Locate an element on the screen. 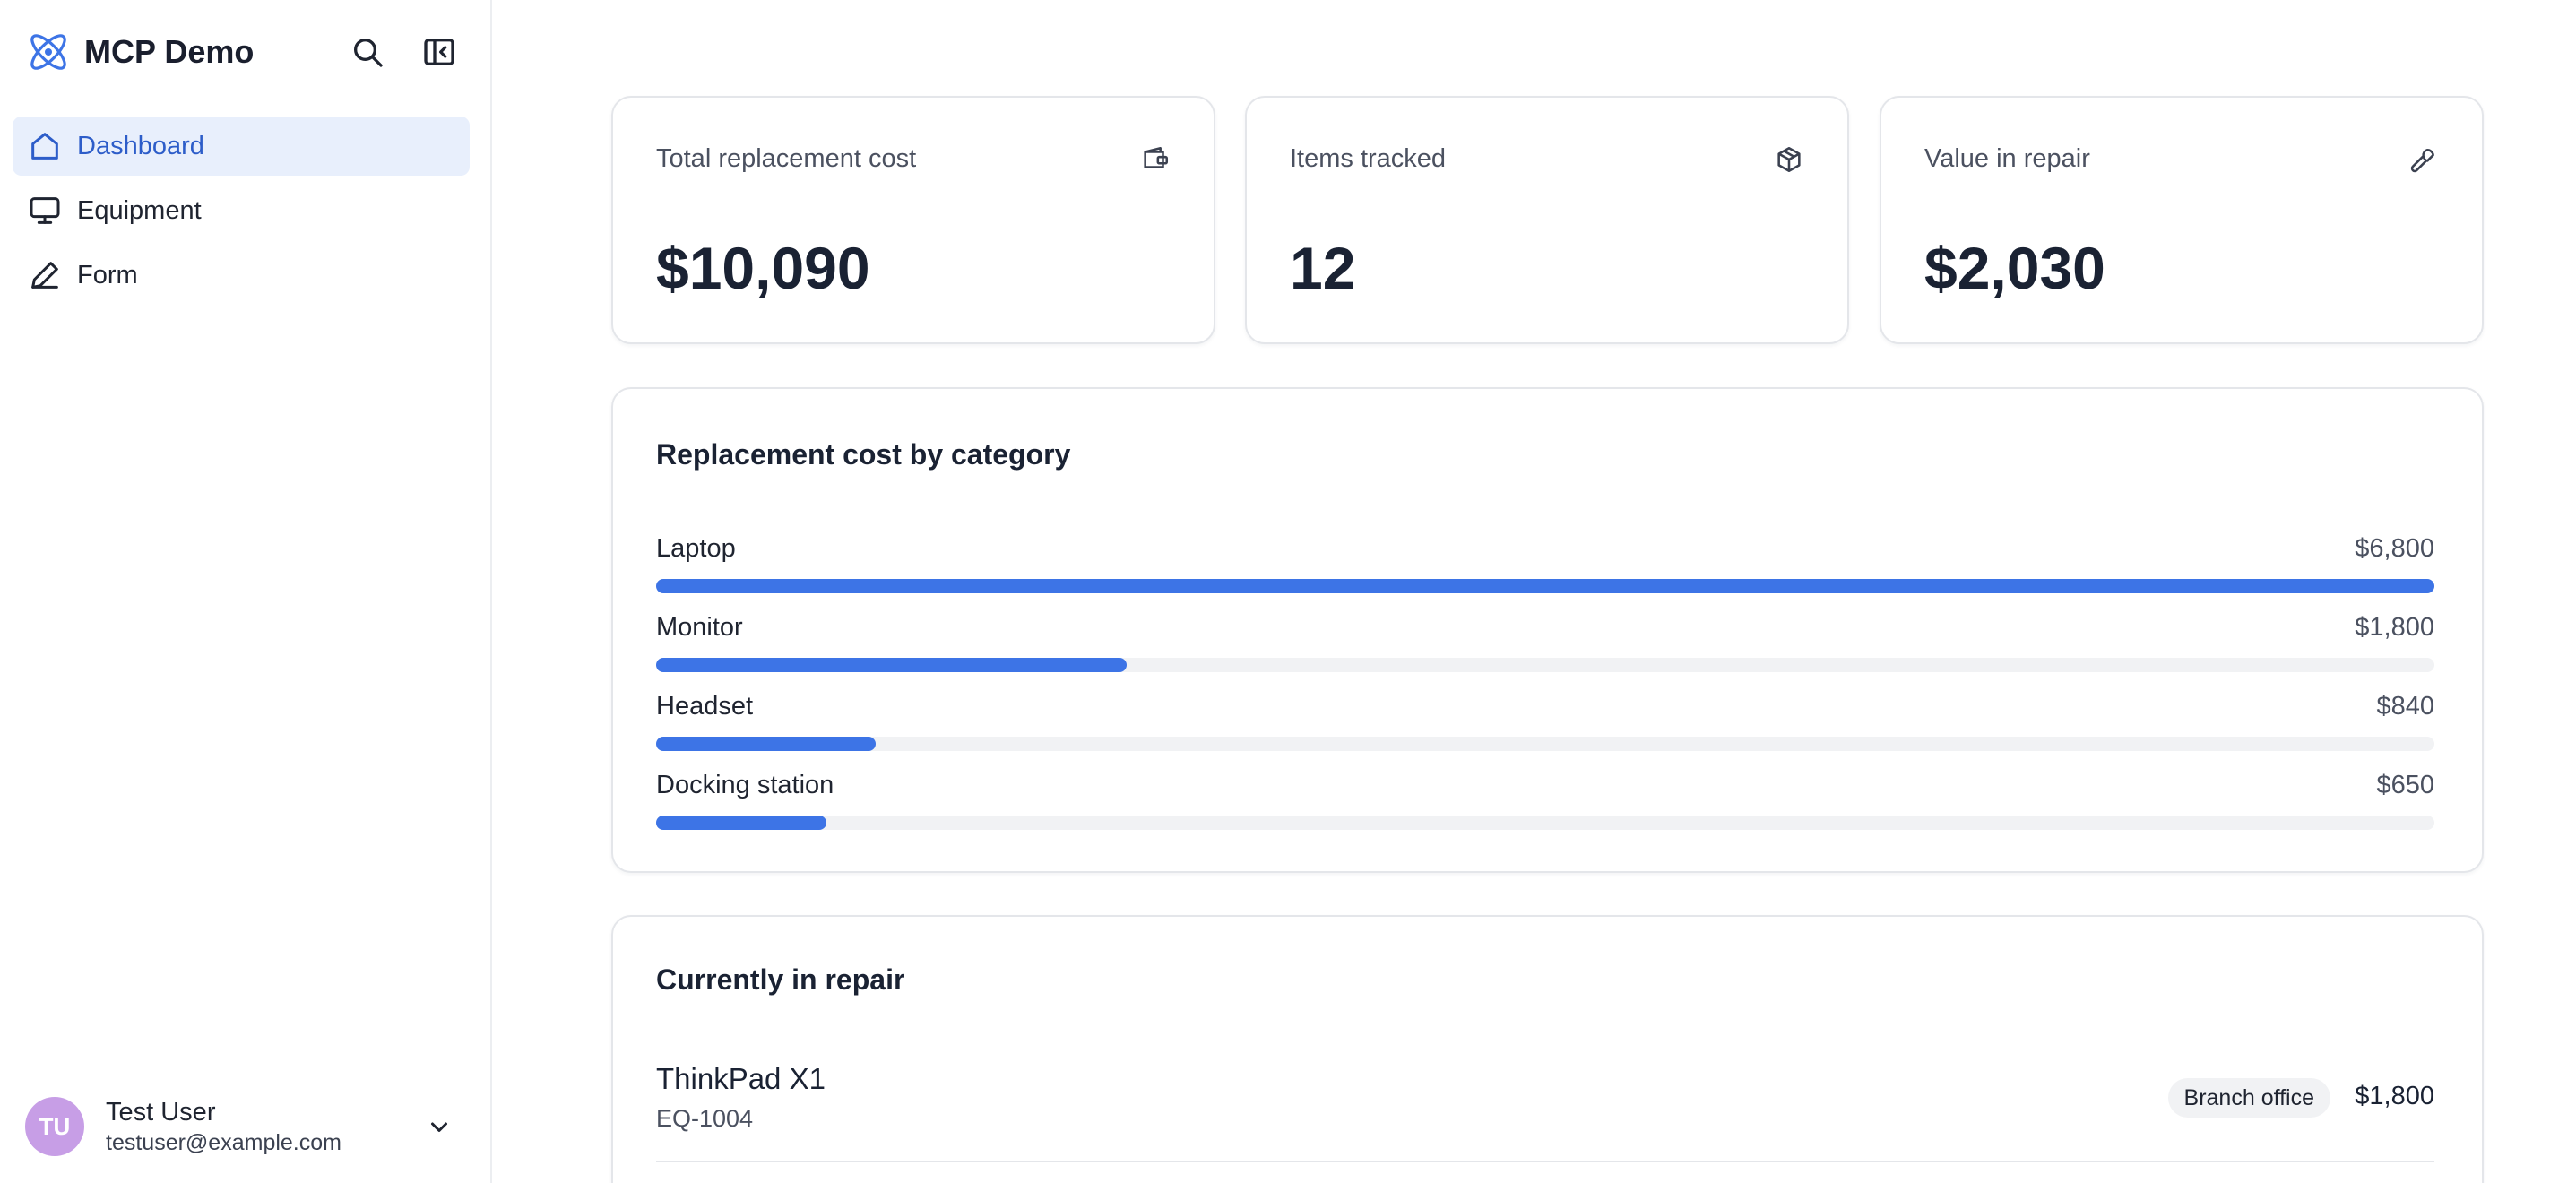 This screenshot has height=1183, width=2576. sidebar-item-dashboard: Dashboard is located at coordinates (241, 147).